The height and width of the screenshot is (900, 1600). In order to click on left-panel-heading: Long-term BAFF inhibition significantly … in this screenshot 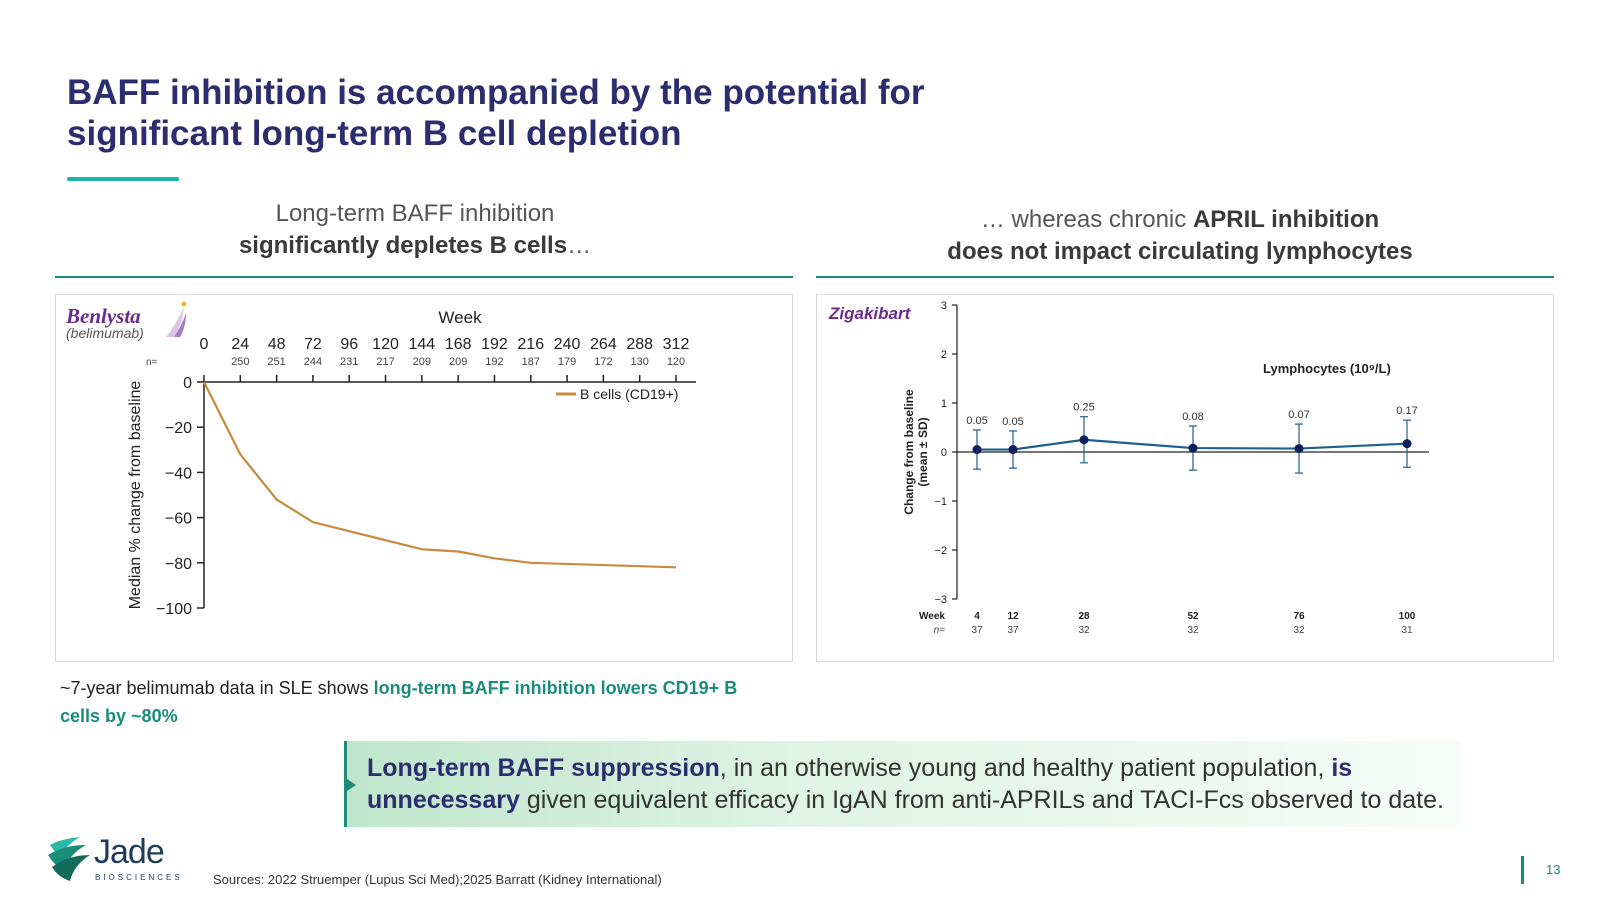, I will do `click(415, 230)`.